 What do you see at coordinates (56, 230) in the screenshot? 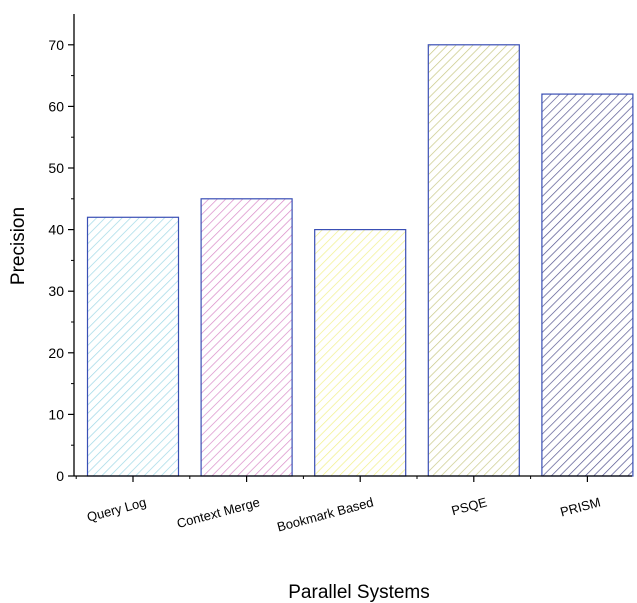
I see `y-tick-label: 40` at bounding box center [56, 230].